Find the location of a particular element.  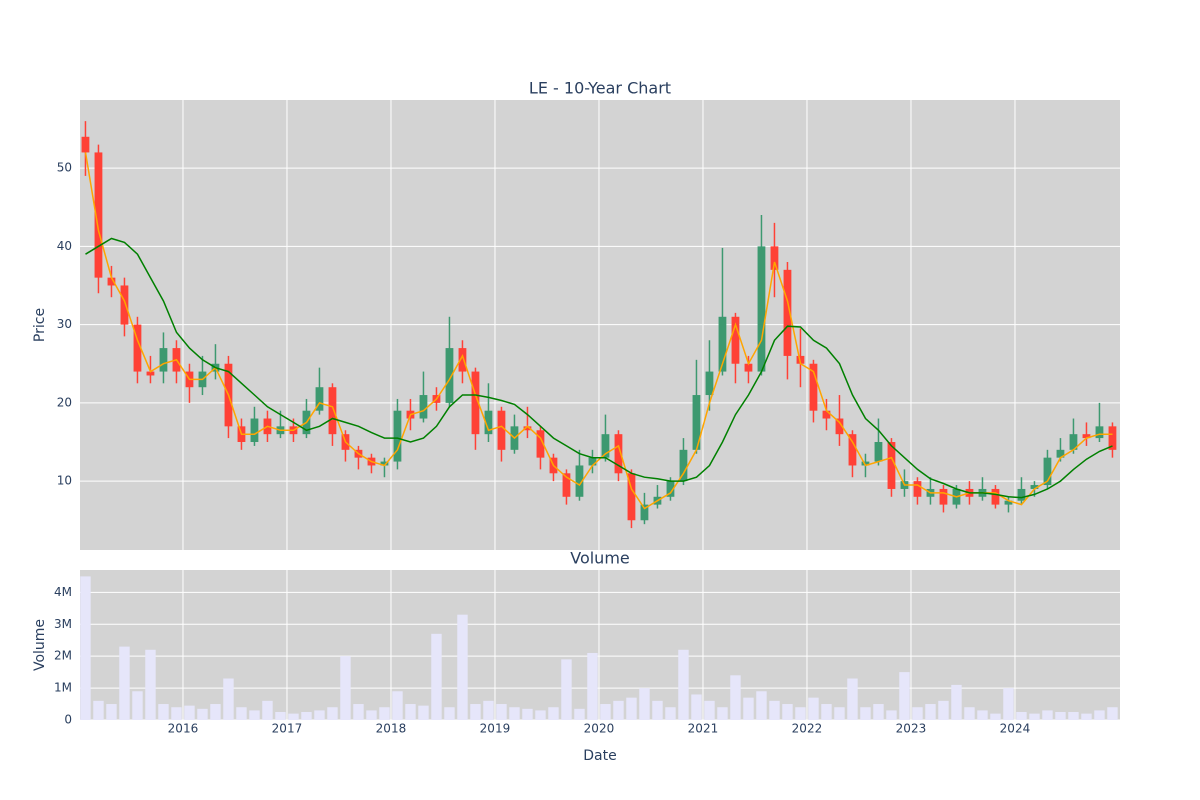

y-tick-label: 4M is located at coordinates (63, 592).